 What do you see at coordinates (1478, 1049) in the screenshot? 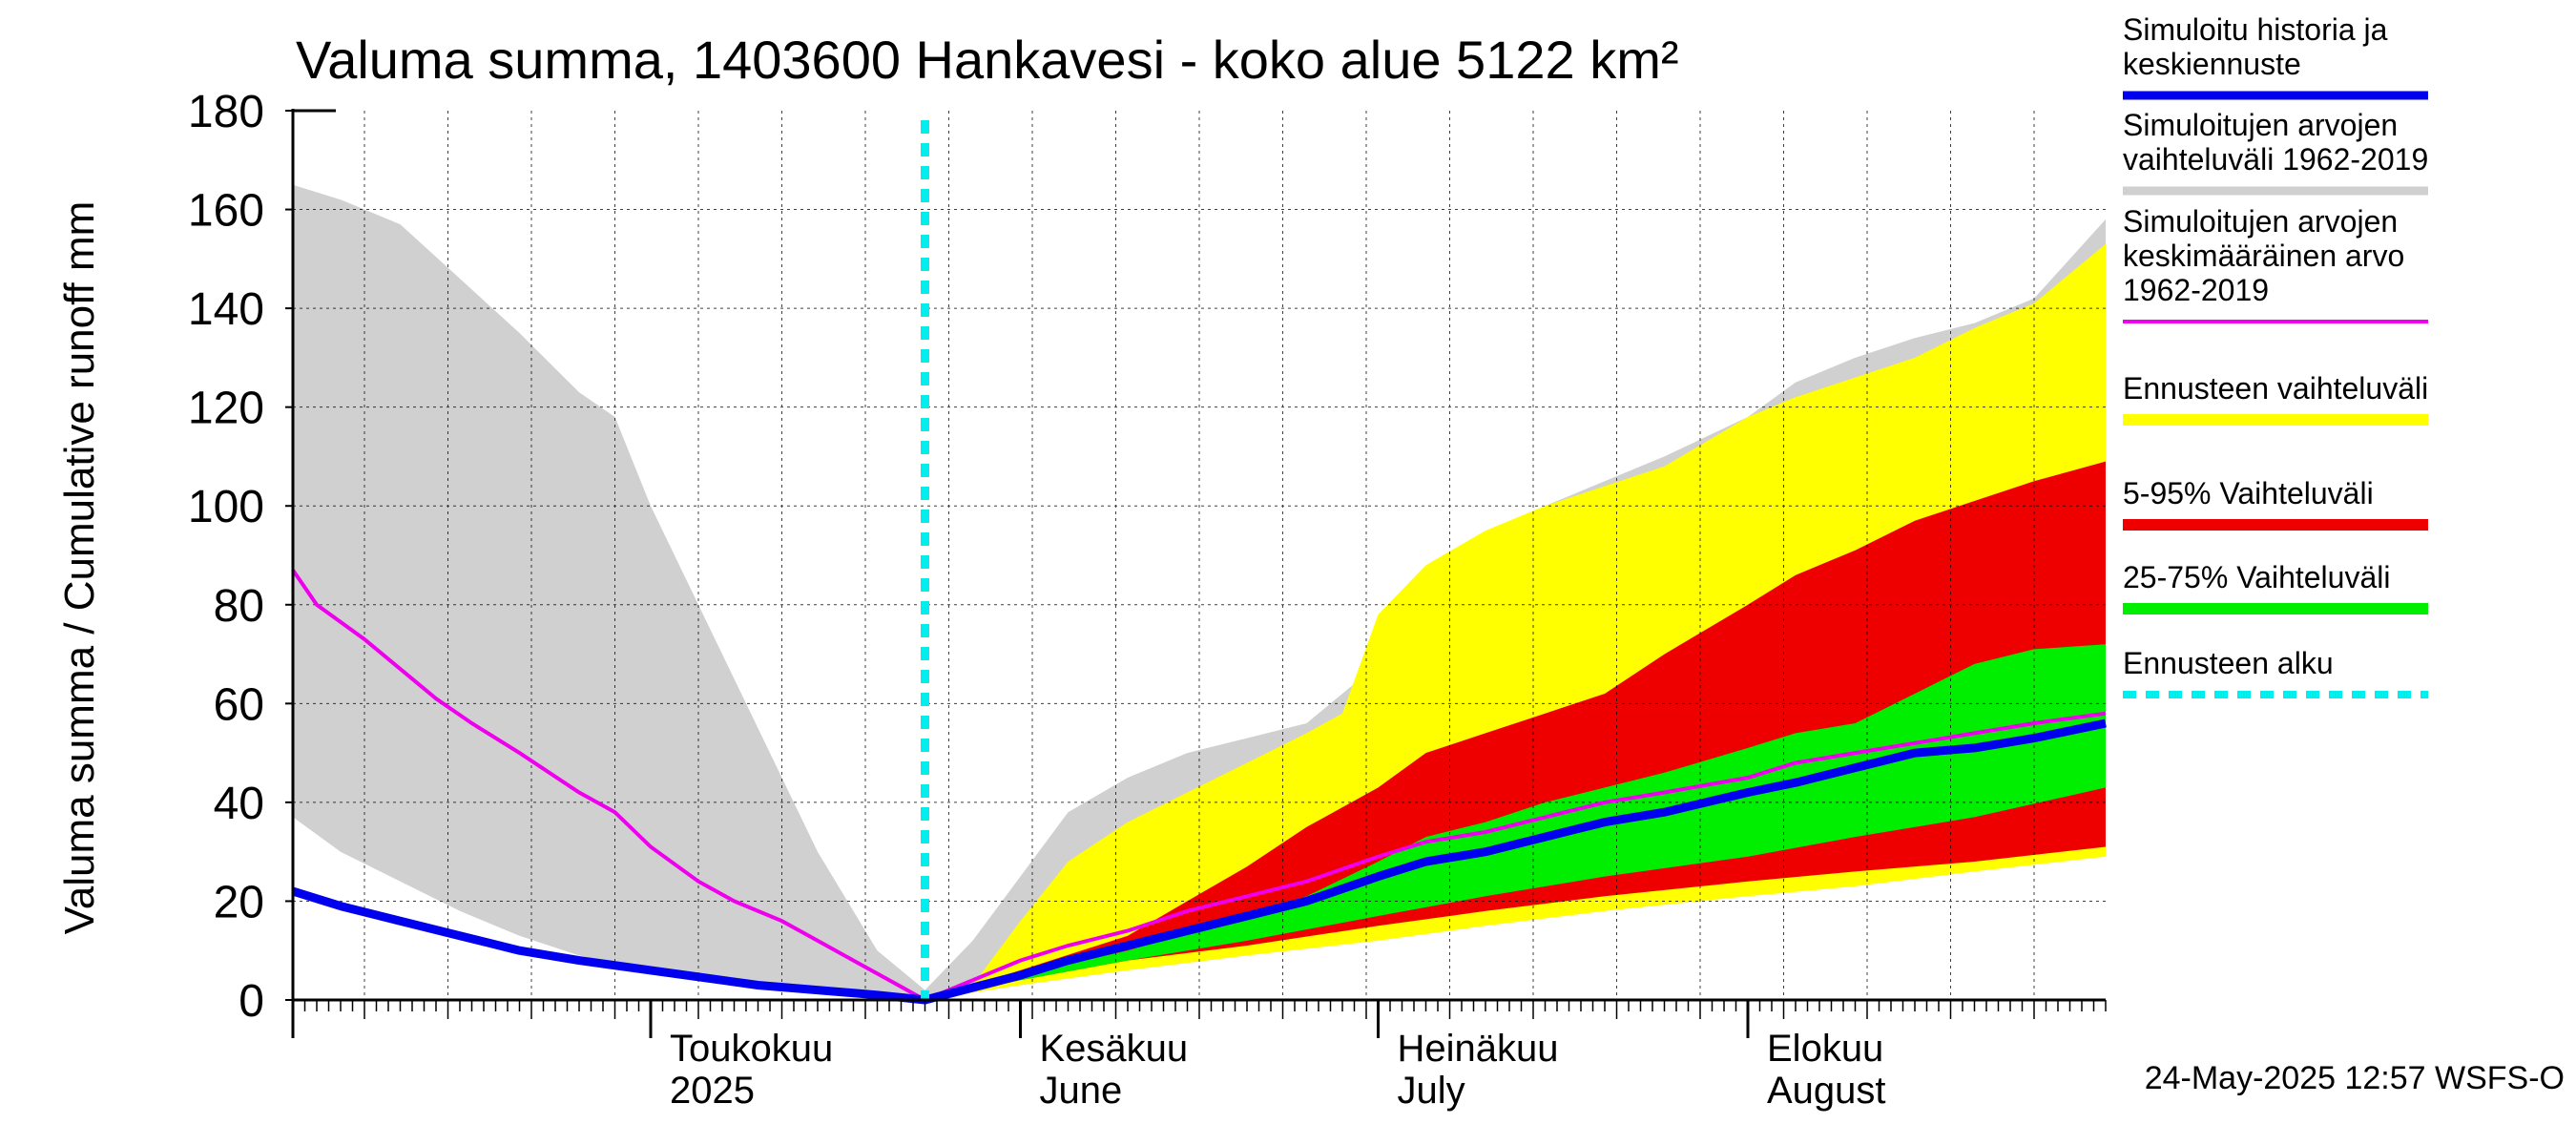
I see `x-month-label: Heinäkuu` at bounding box center [1478, 1049].